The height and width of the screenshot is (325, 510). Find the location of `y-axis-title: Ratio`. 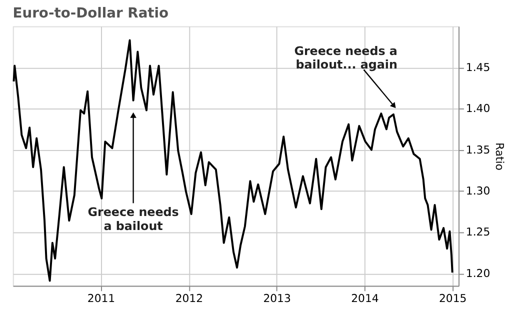

y-axis-title: Ratio is located at coordinates (499, 156).